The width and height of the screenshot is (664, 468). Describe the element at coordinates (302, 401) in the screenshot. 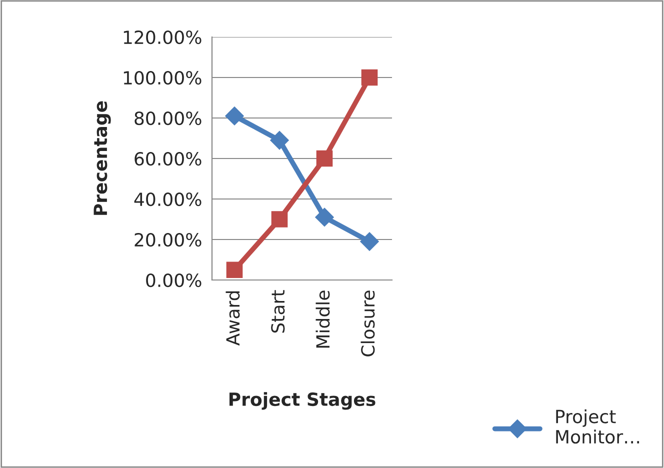

I see `x-axis-title: Project Stages` at that location.